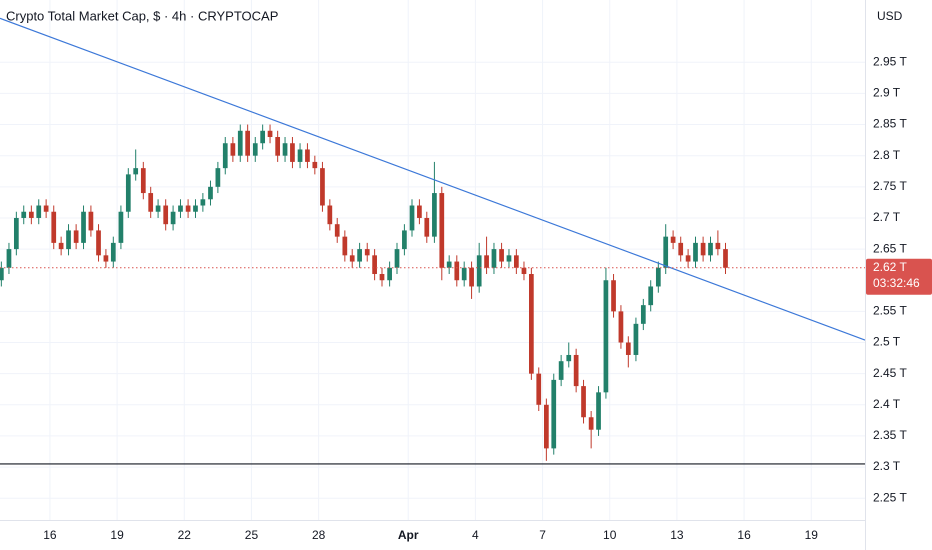 The width and height of the screenshot is (932, 550). Describe the element at coordinates (887, 404) in the screenshot. I see `y-tick-label: 2.4 T` at that location.